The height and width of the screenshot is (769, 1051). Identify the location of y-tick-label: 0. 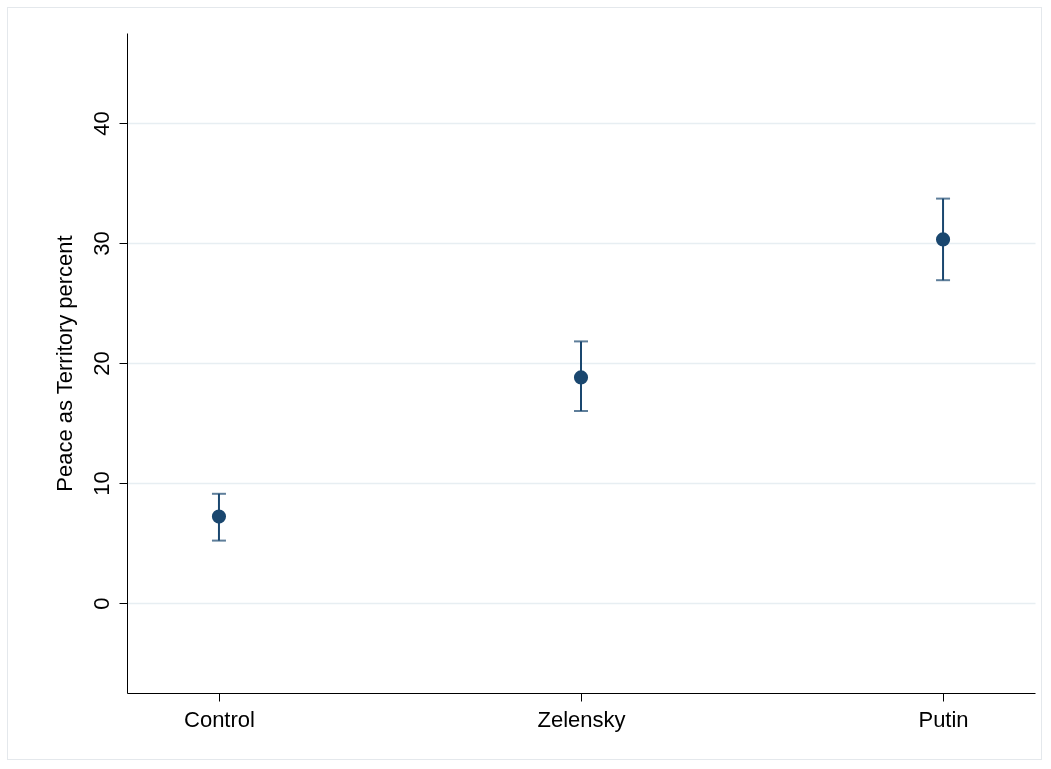
(101, 603).